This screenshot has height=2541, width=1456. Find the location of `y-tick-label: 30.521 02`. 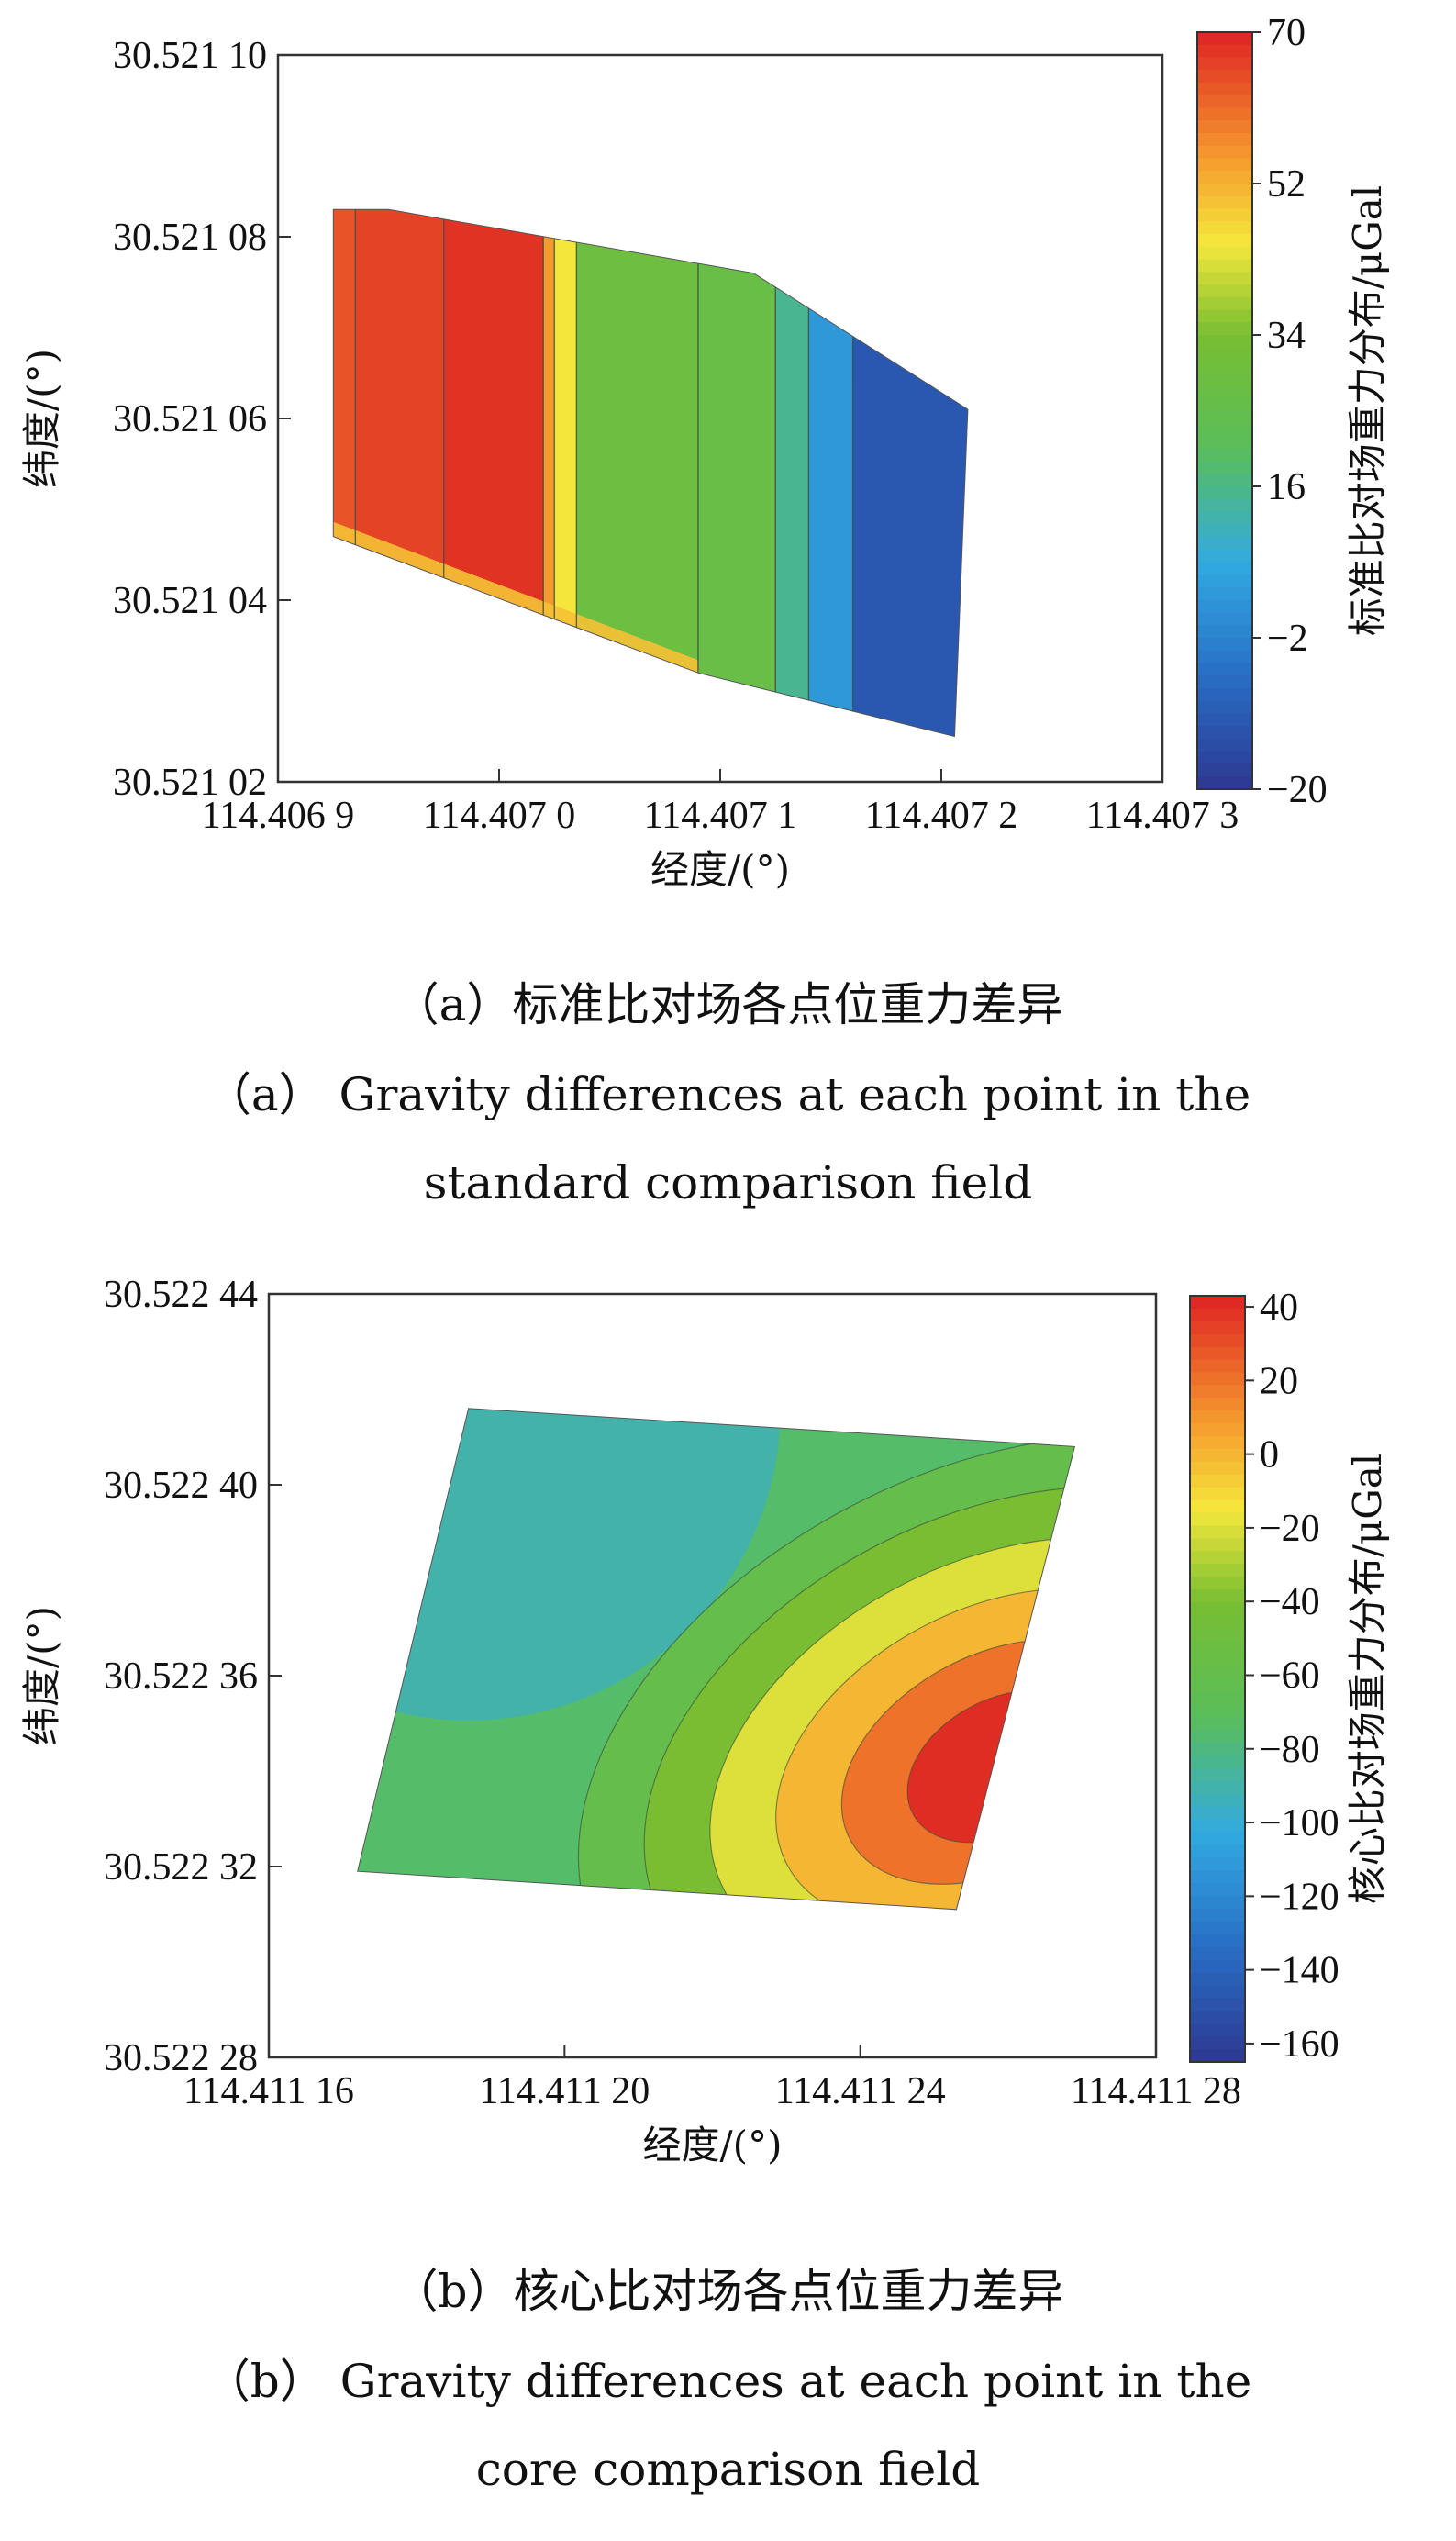

y-tick-label: 30.521 02 is located at coordinates (190, 783).